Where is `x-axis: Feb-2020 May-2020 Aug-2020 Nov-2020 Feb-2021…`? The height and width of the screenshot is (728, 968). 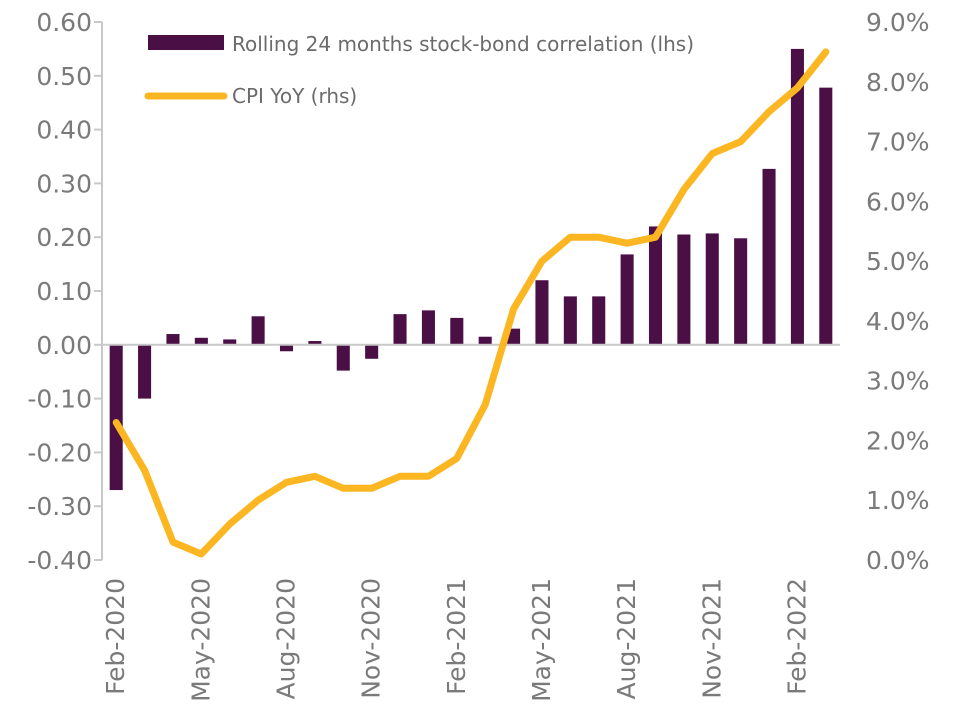
x-axis: Feb-2020 May-2020 Aug-2020 Nov-2020 Feb-2021… is located at coordinates (456, 640).